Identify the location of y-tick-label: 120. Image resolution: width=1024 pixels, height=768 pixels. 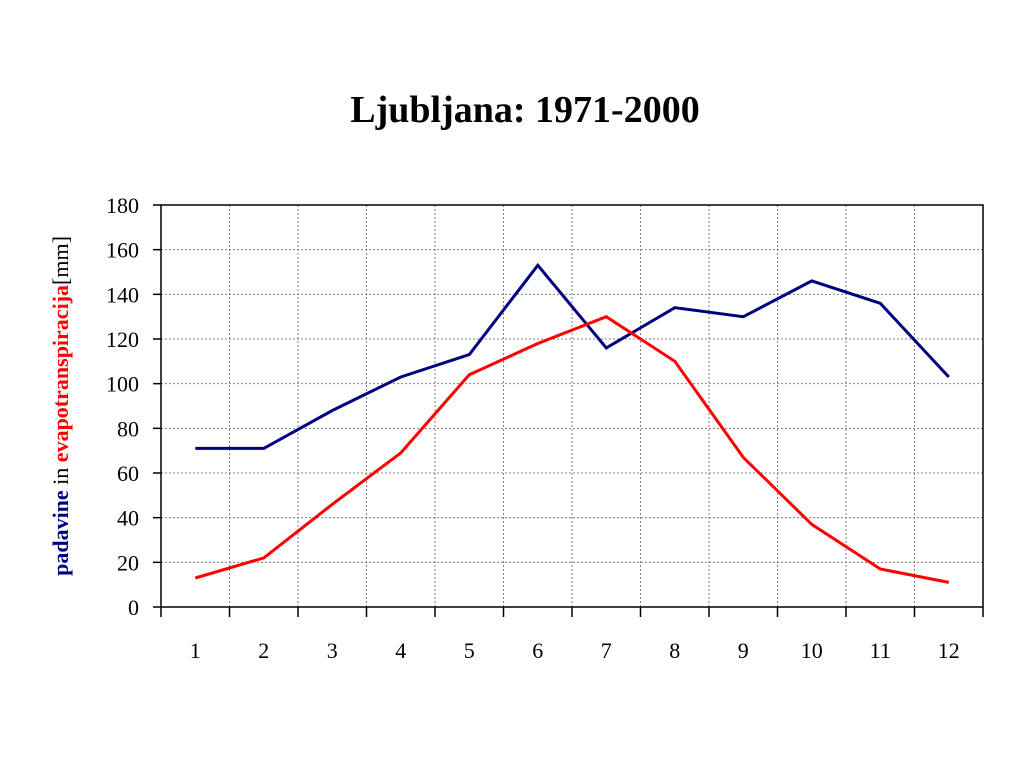
(122, 339).